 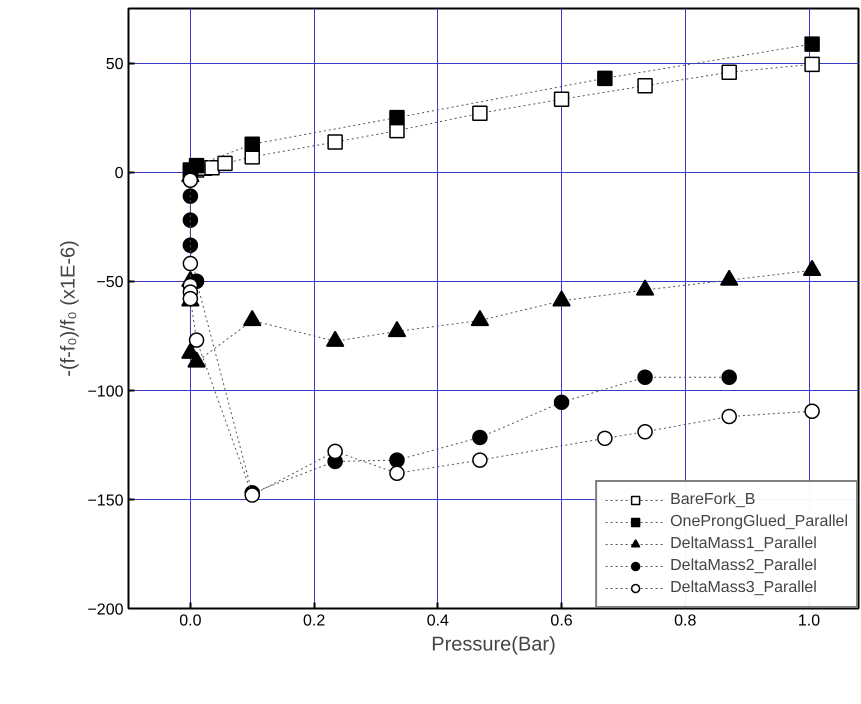 I want to click on y-tick-label: −50, so click(x=110, y=283).